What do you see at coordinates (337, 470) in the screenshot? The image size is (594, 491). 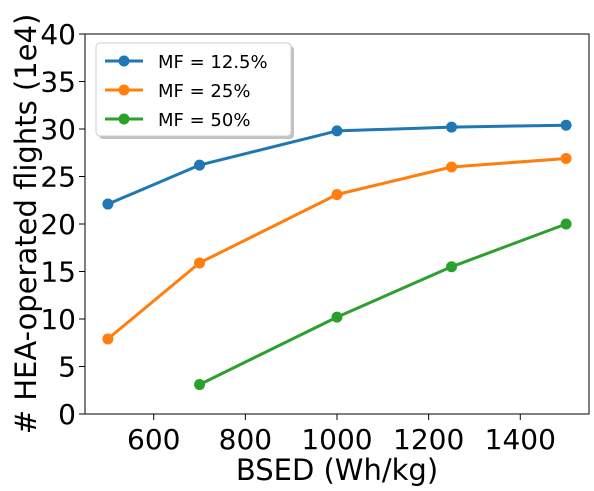 I see `x-axis-label: BSED (Wh/kg)` at bounding box center [337, 470].